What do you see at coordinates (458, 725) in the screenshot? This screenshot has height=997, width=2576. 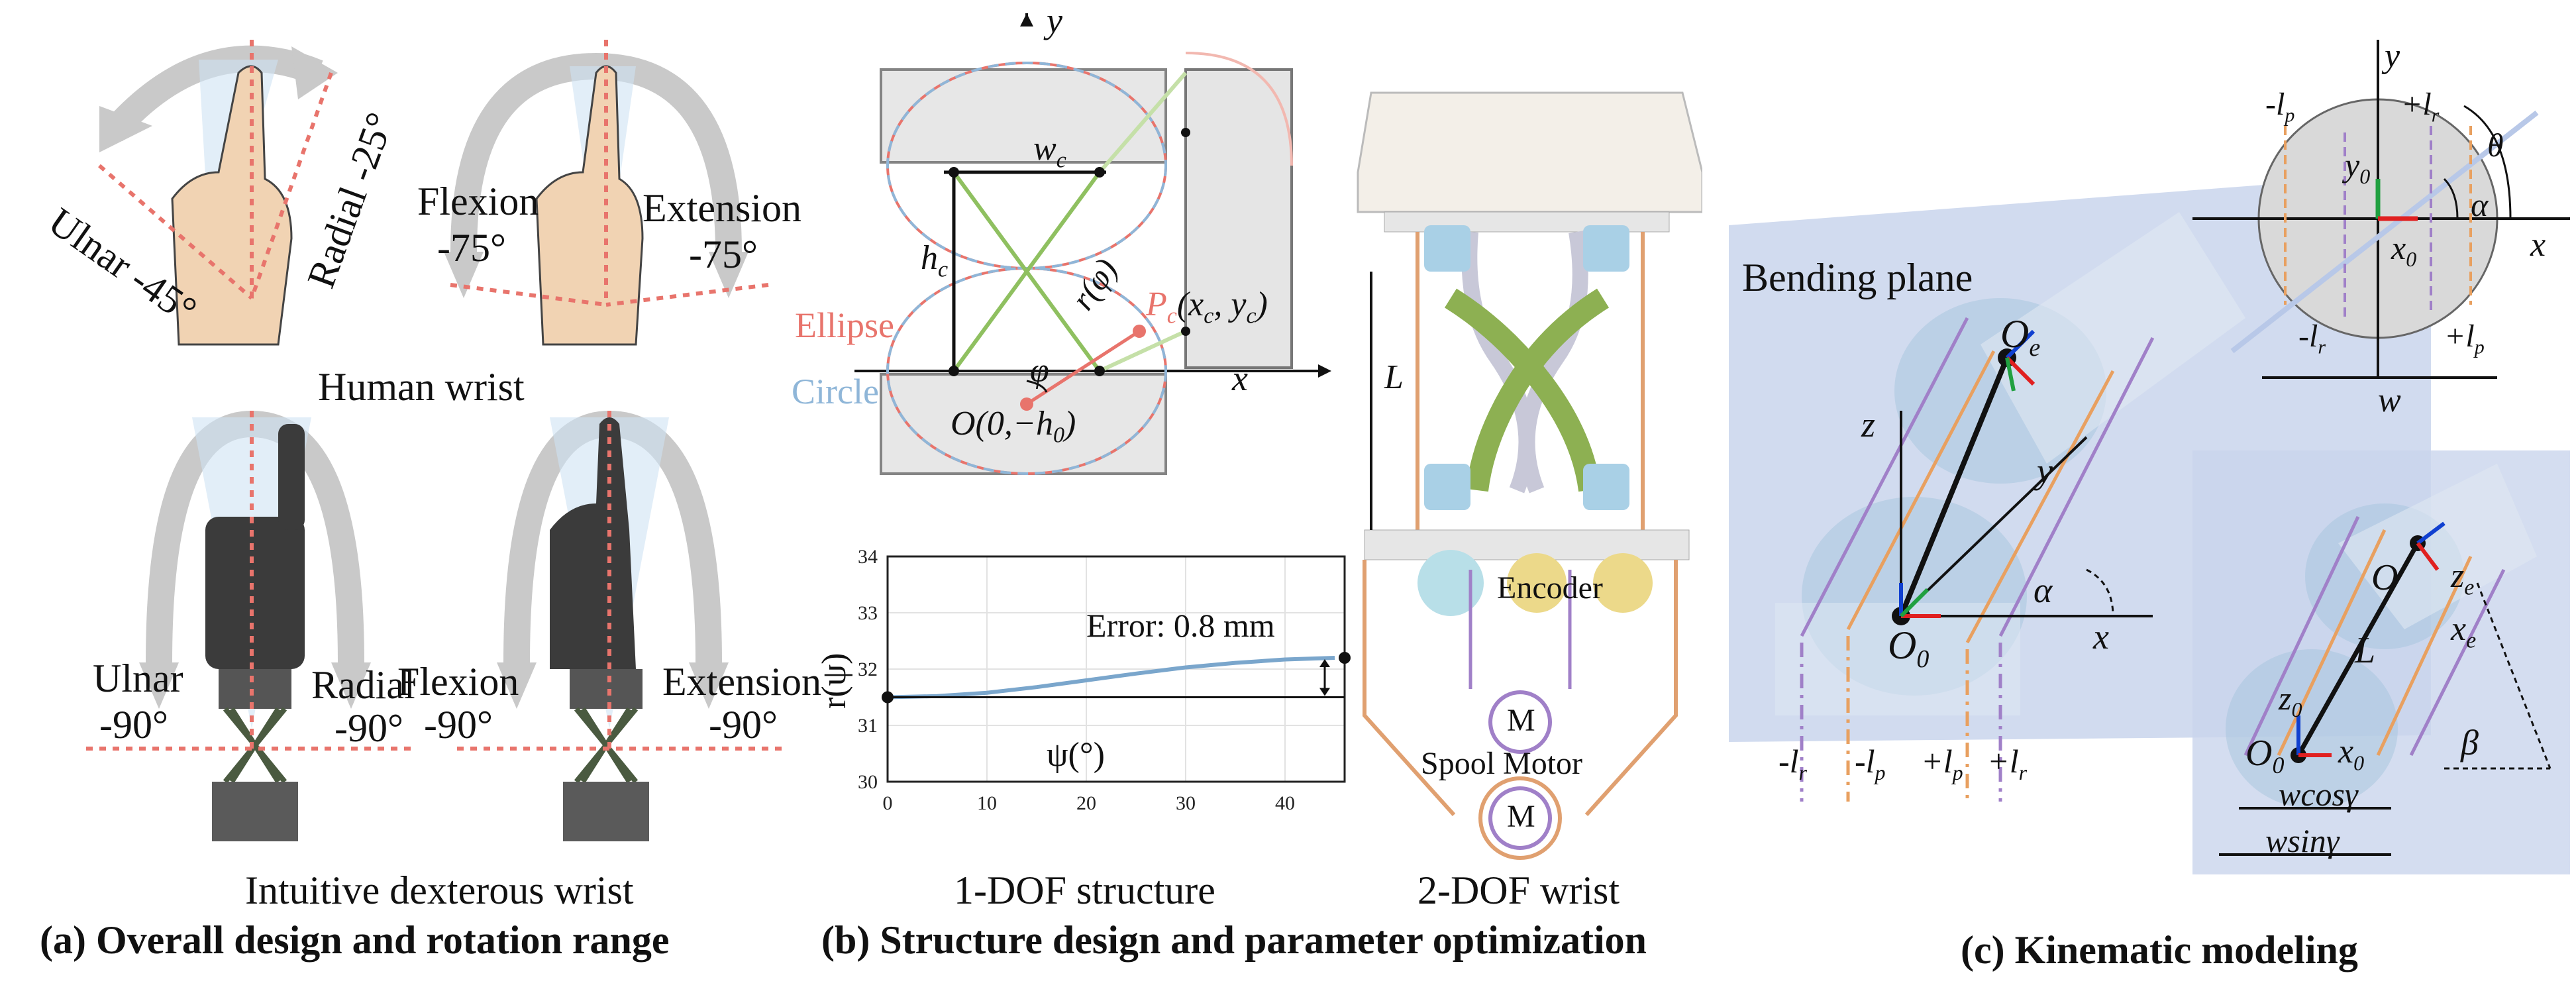 I see `robot-flexion-value: -90°` at bounding box center [458, 725].